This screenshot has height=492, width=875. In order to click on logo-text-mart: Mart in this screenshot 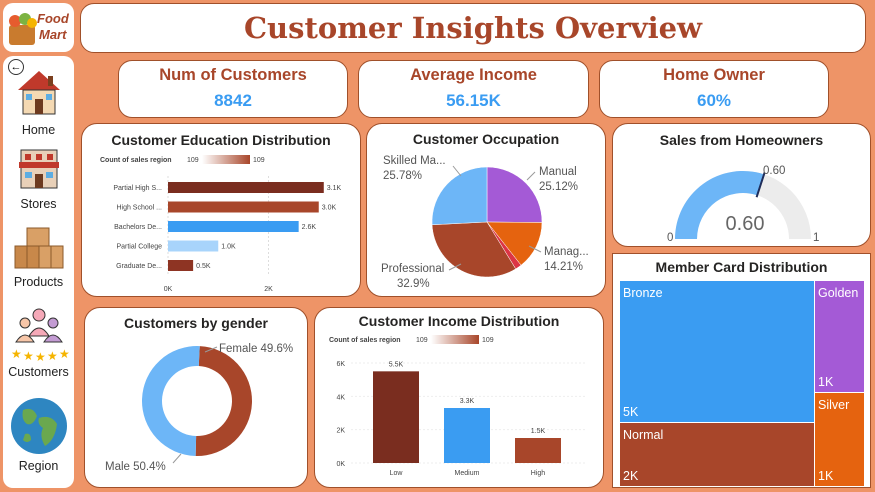, I will do `click(53, 34)`.